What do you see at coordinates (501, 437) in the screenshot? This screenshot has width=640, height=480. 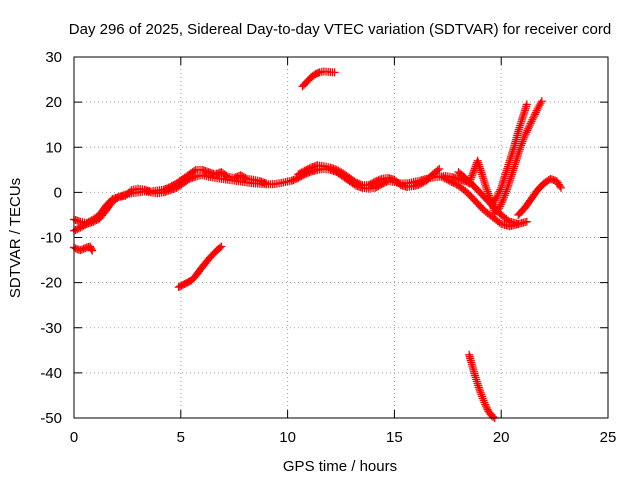 I see `x-tick-label: 20` at bounding box center [501, 437].